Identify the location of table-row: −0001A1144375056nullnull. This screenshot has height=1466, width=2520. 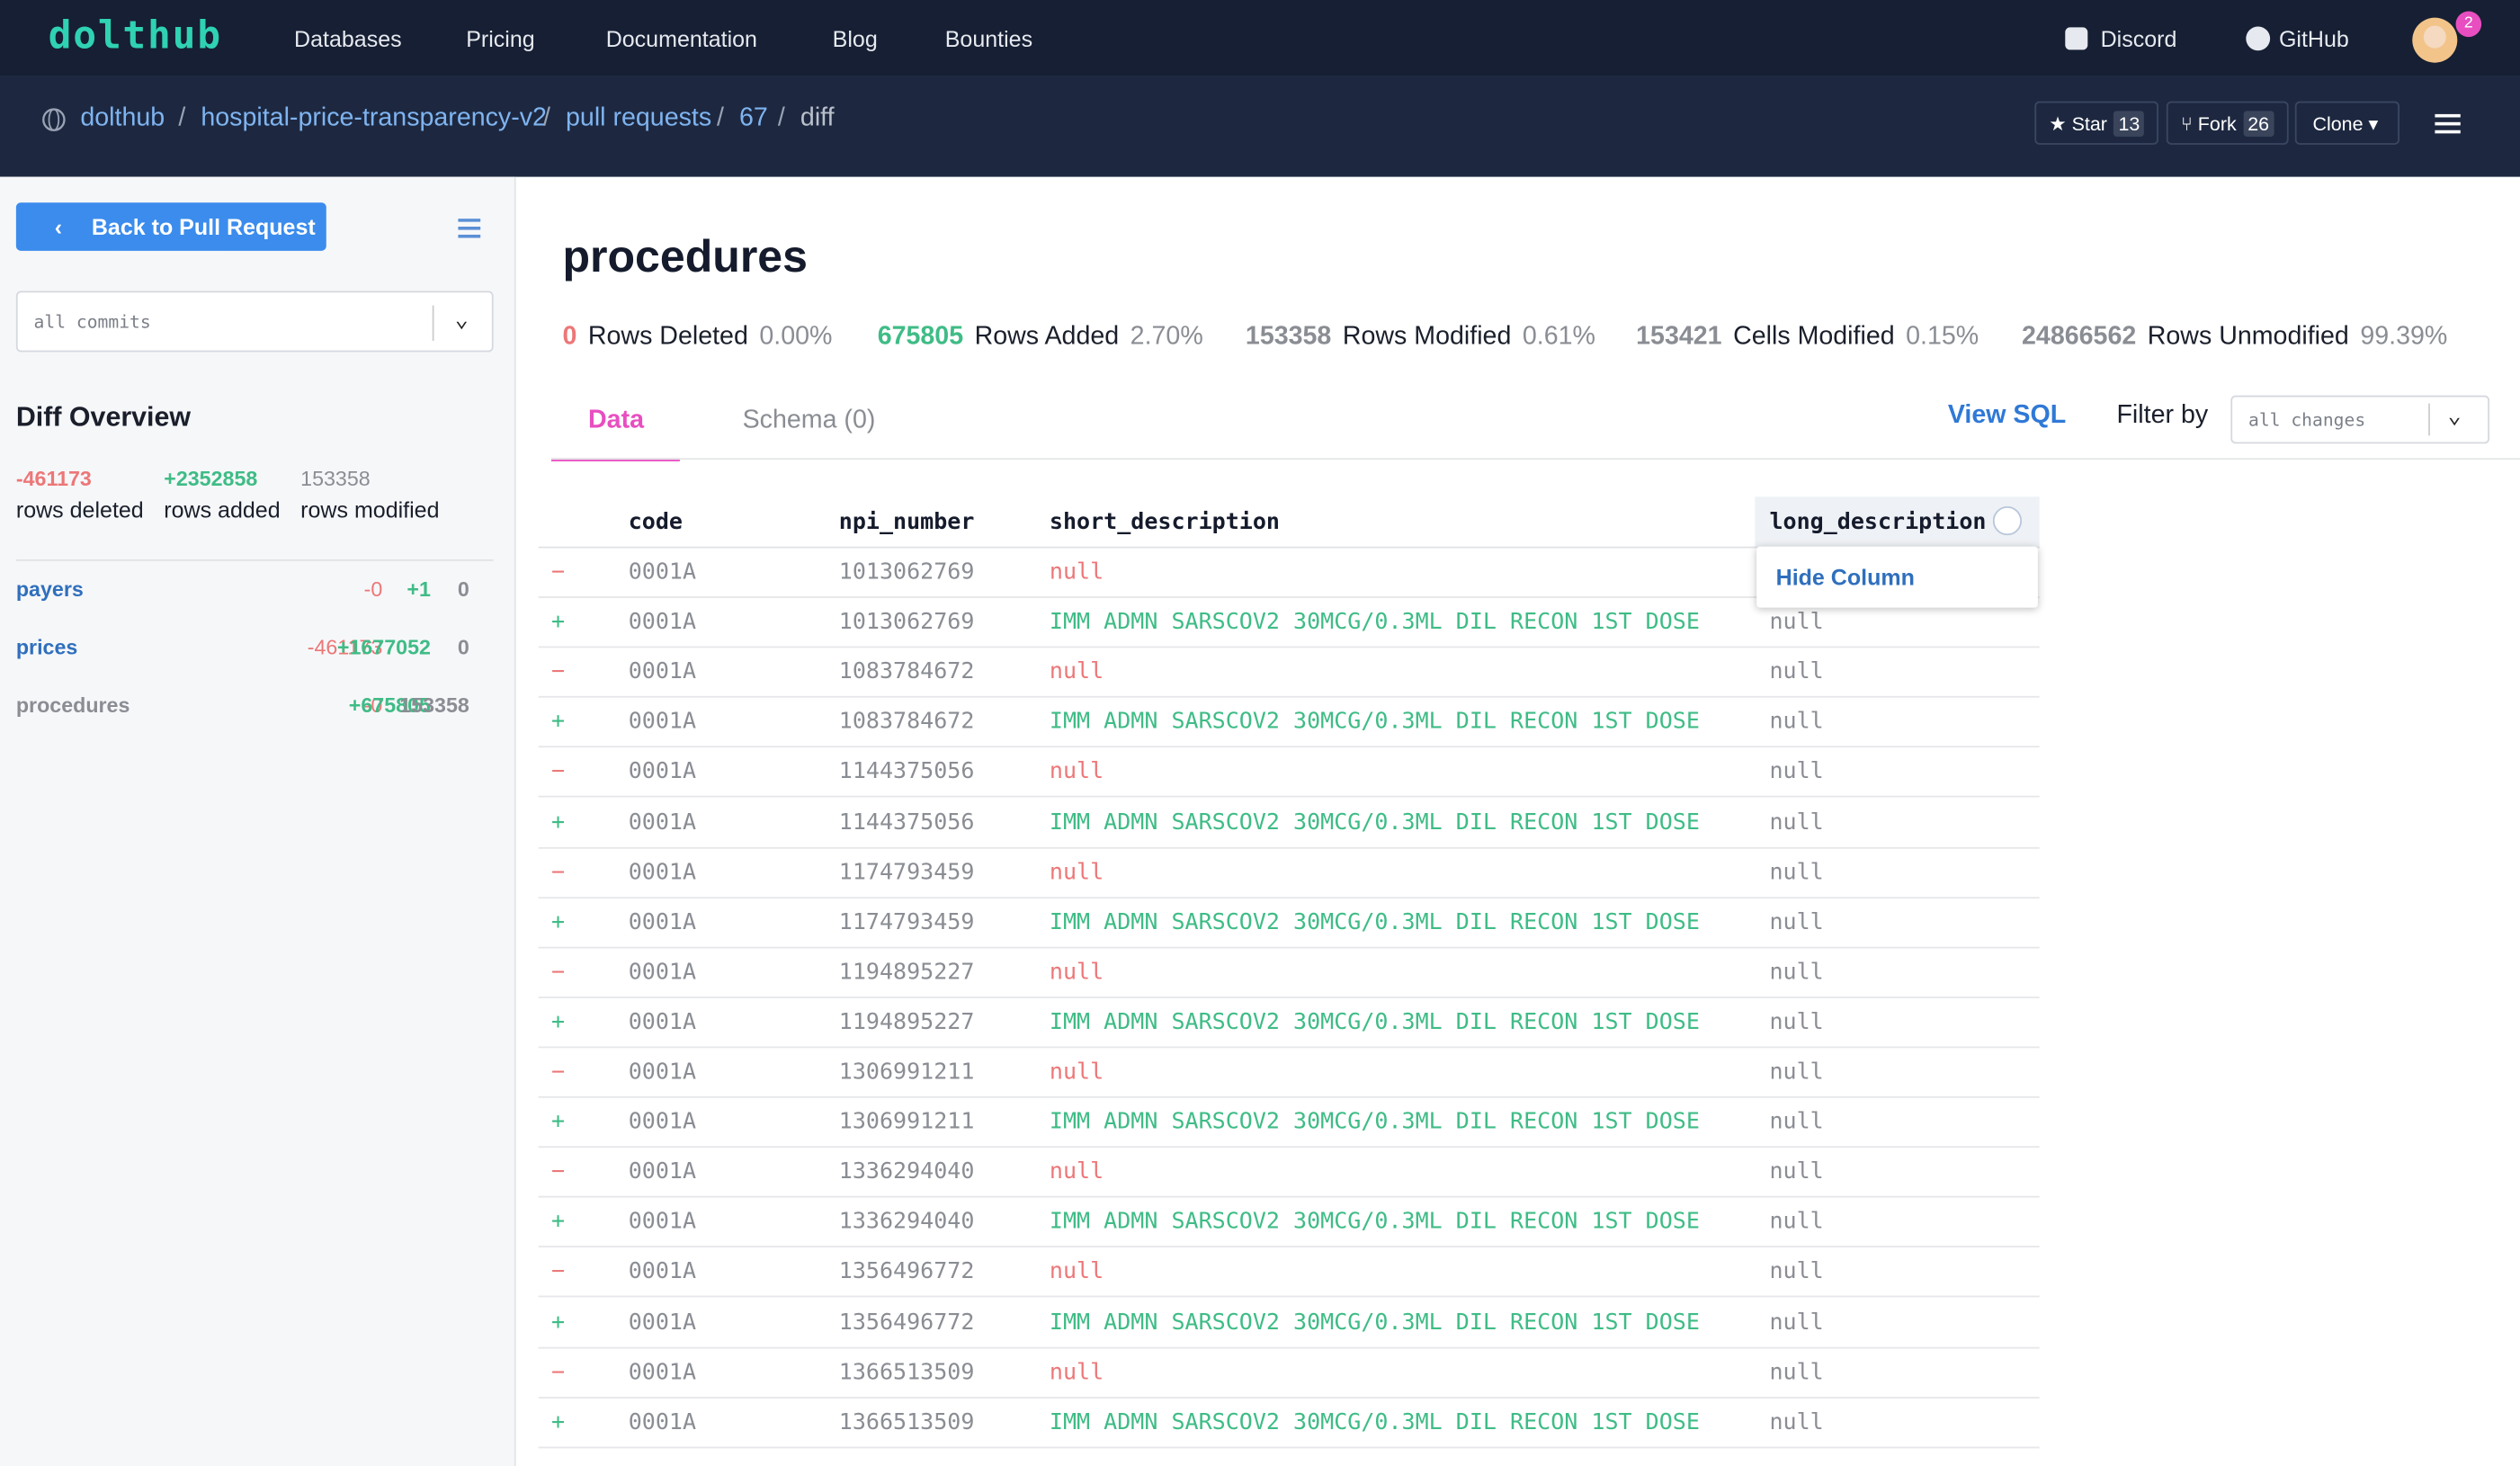
(1290, 773).